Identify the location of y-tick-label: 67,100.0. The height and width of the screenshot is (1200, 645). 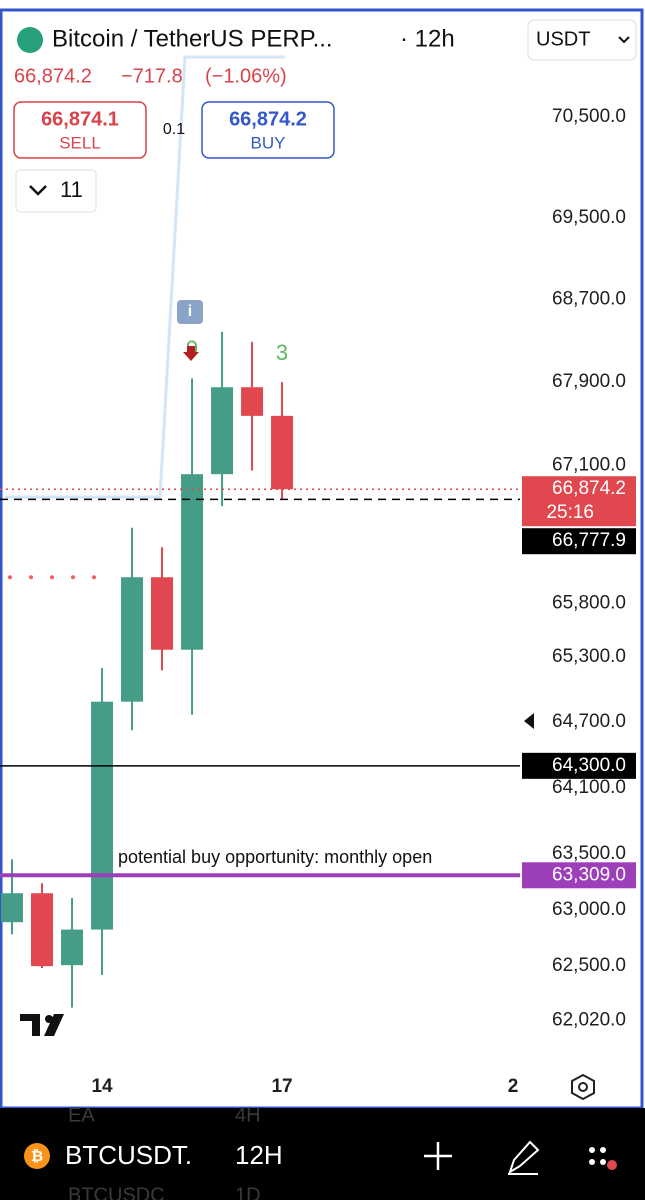
(589, 464).